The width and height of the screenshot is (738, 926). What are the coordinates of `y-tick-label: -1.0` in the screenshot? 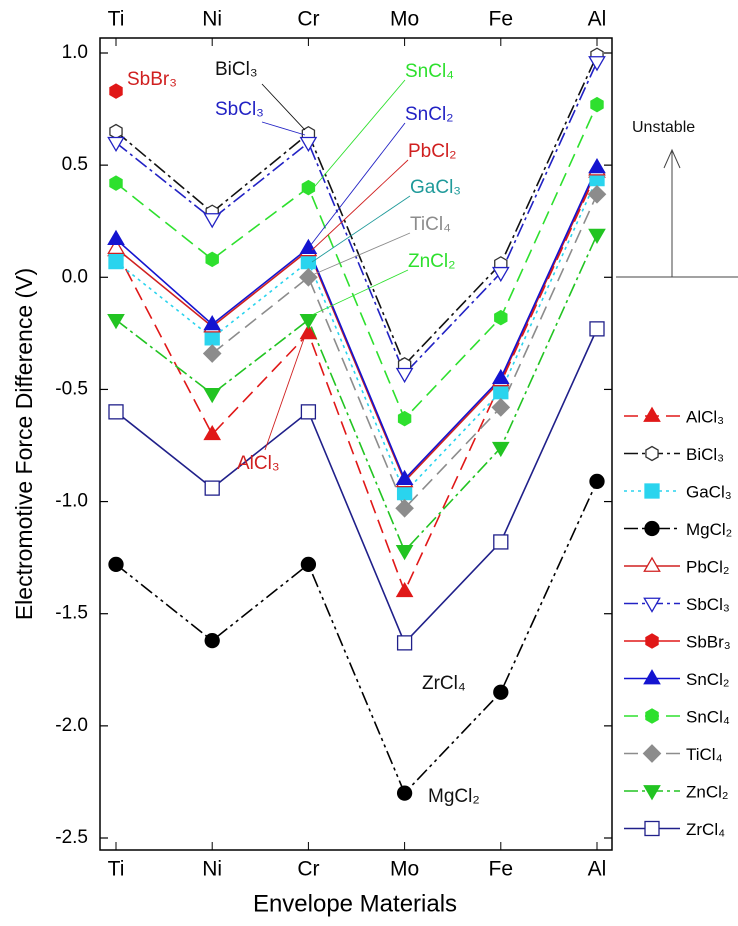 It's located at (71, 501).